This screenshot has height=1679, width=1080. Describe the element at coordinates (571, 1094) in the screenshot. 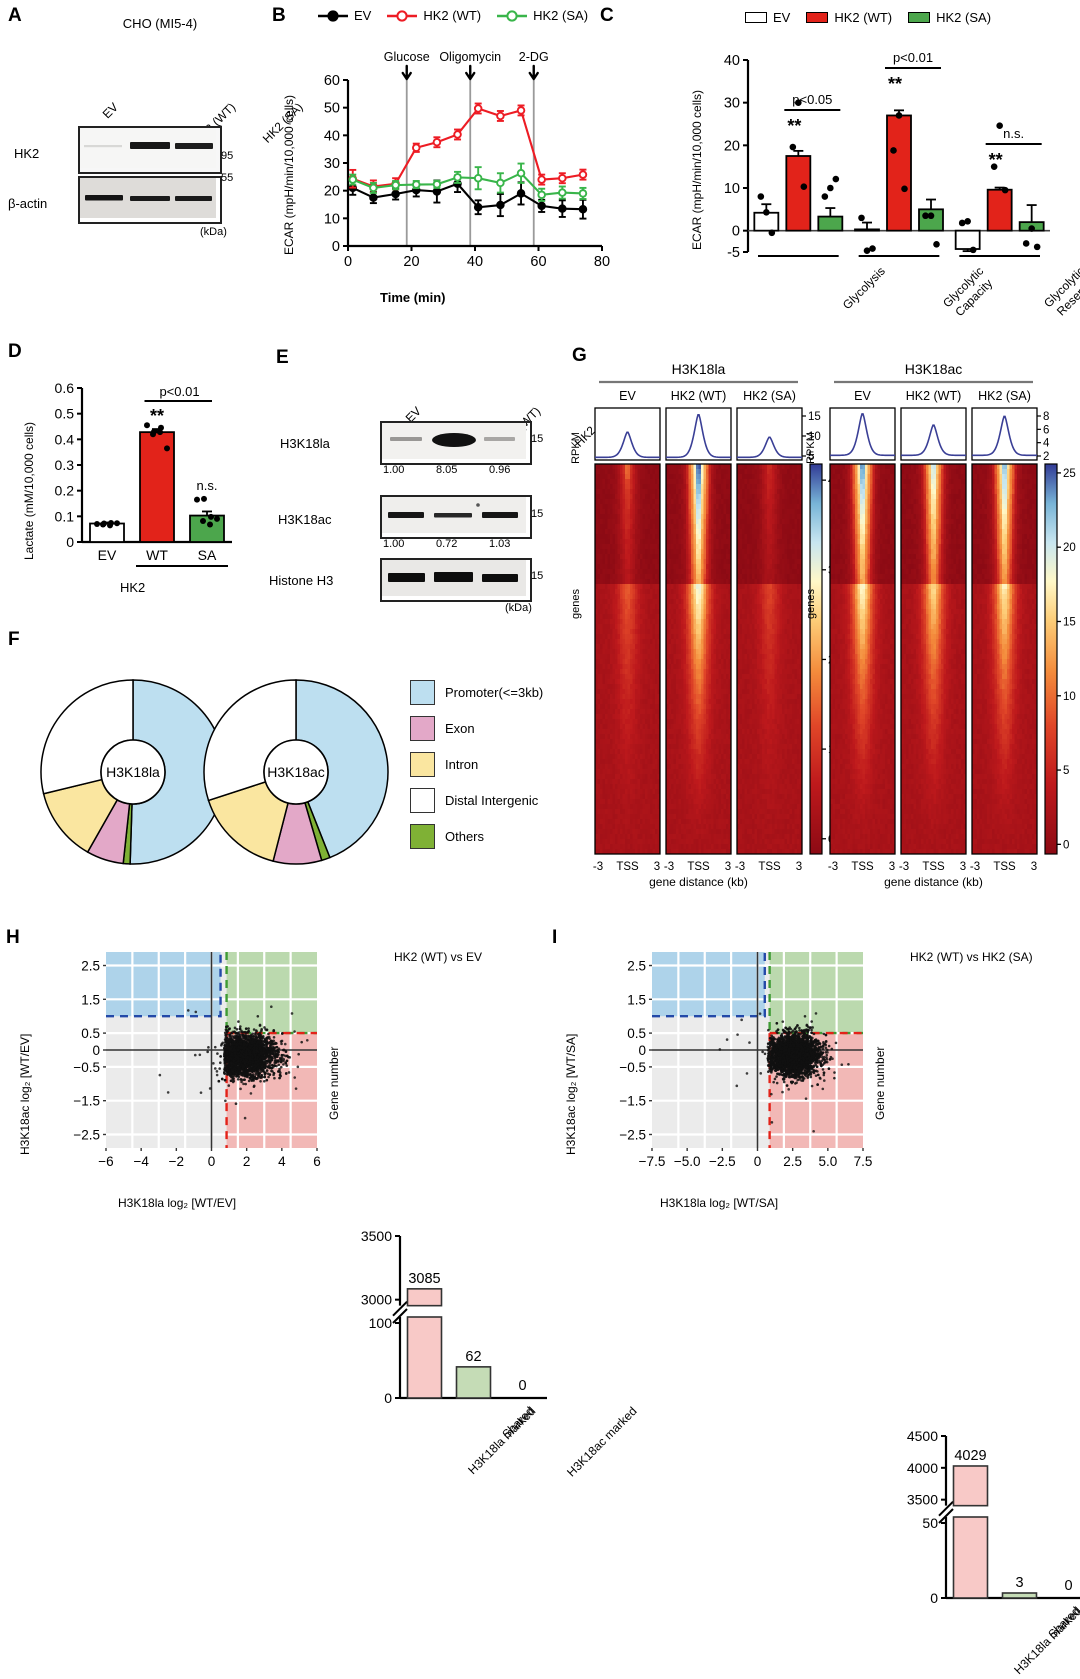

I see `panel-i-ylabel: H3K18ac log₂ [WT/SA]` at that location.